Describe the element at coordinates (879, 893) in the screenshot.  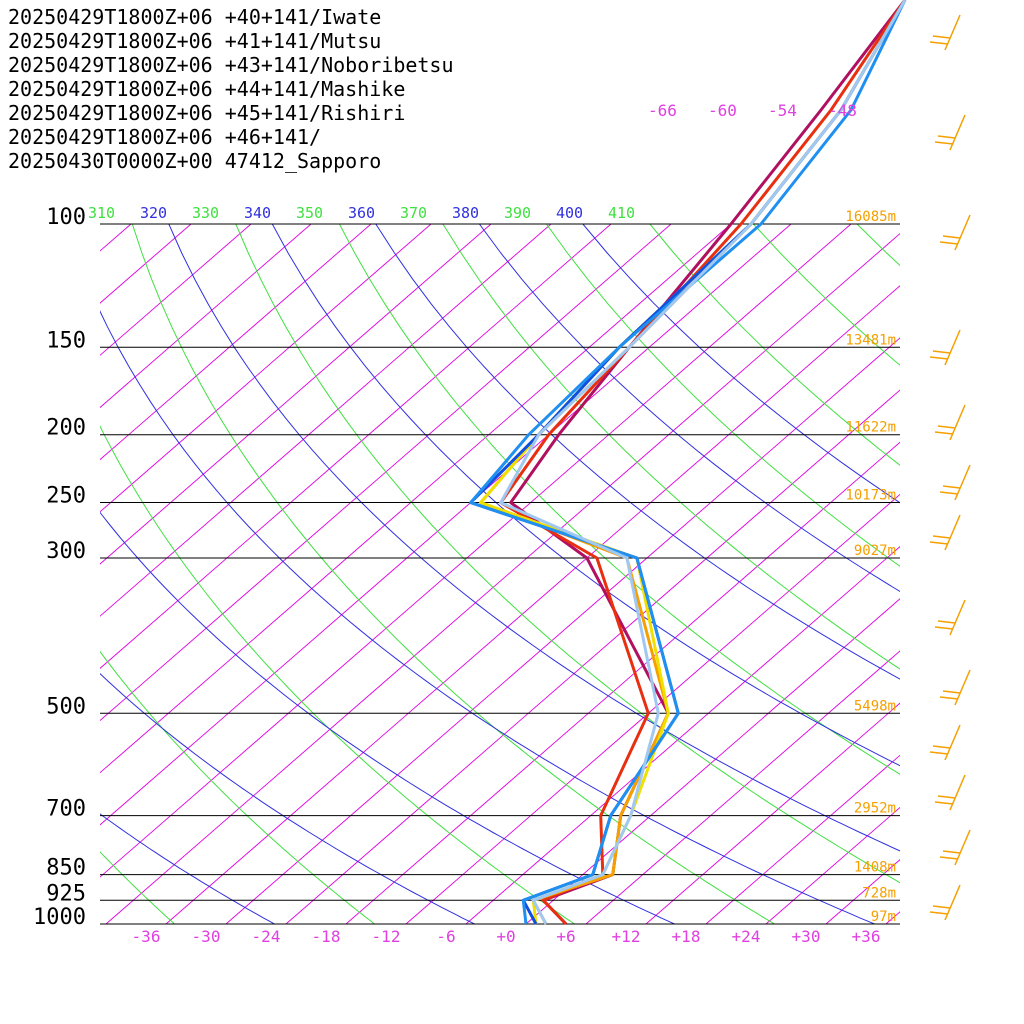
I see `height-label: 728m` at that location.